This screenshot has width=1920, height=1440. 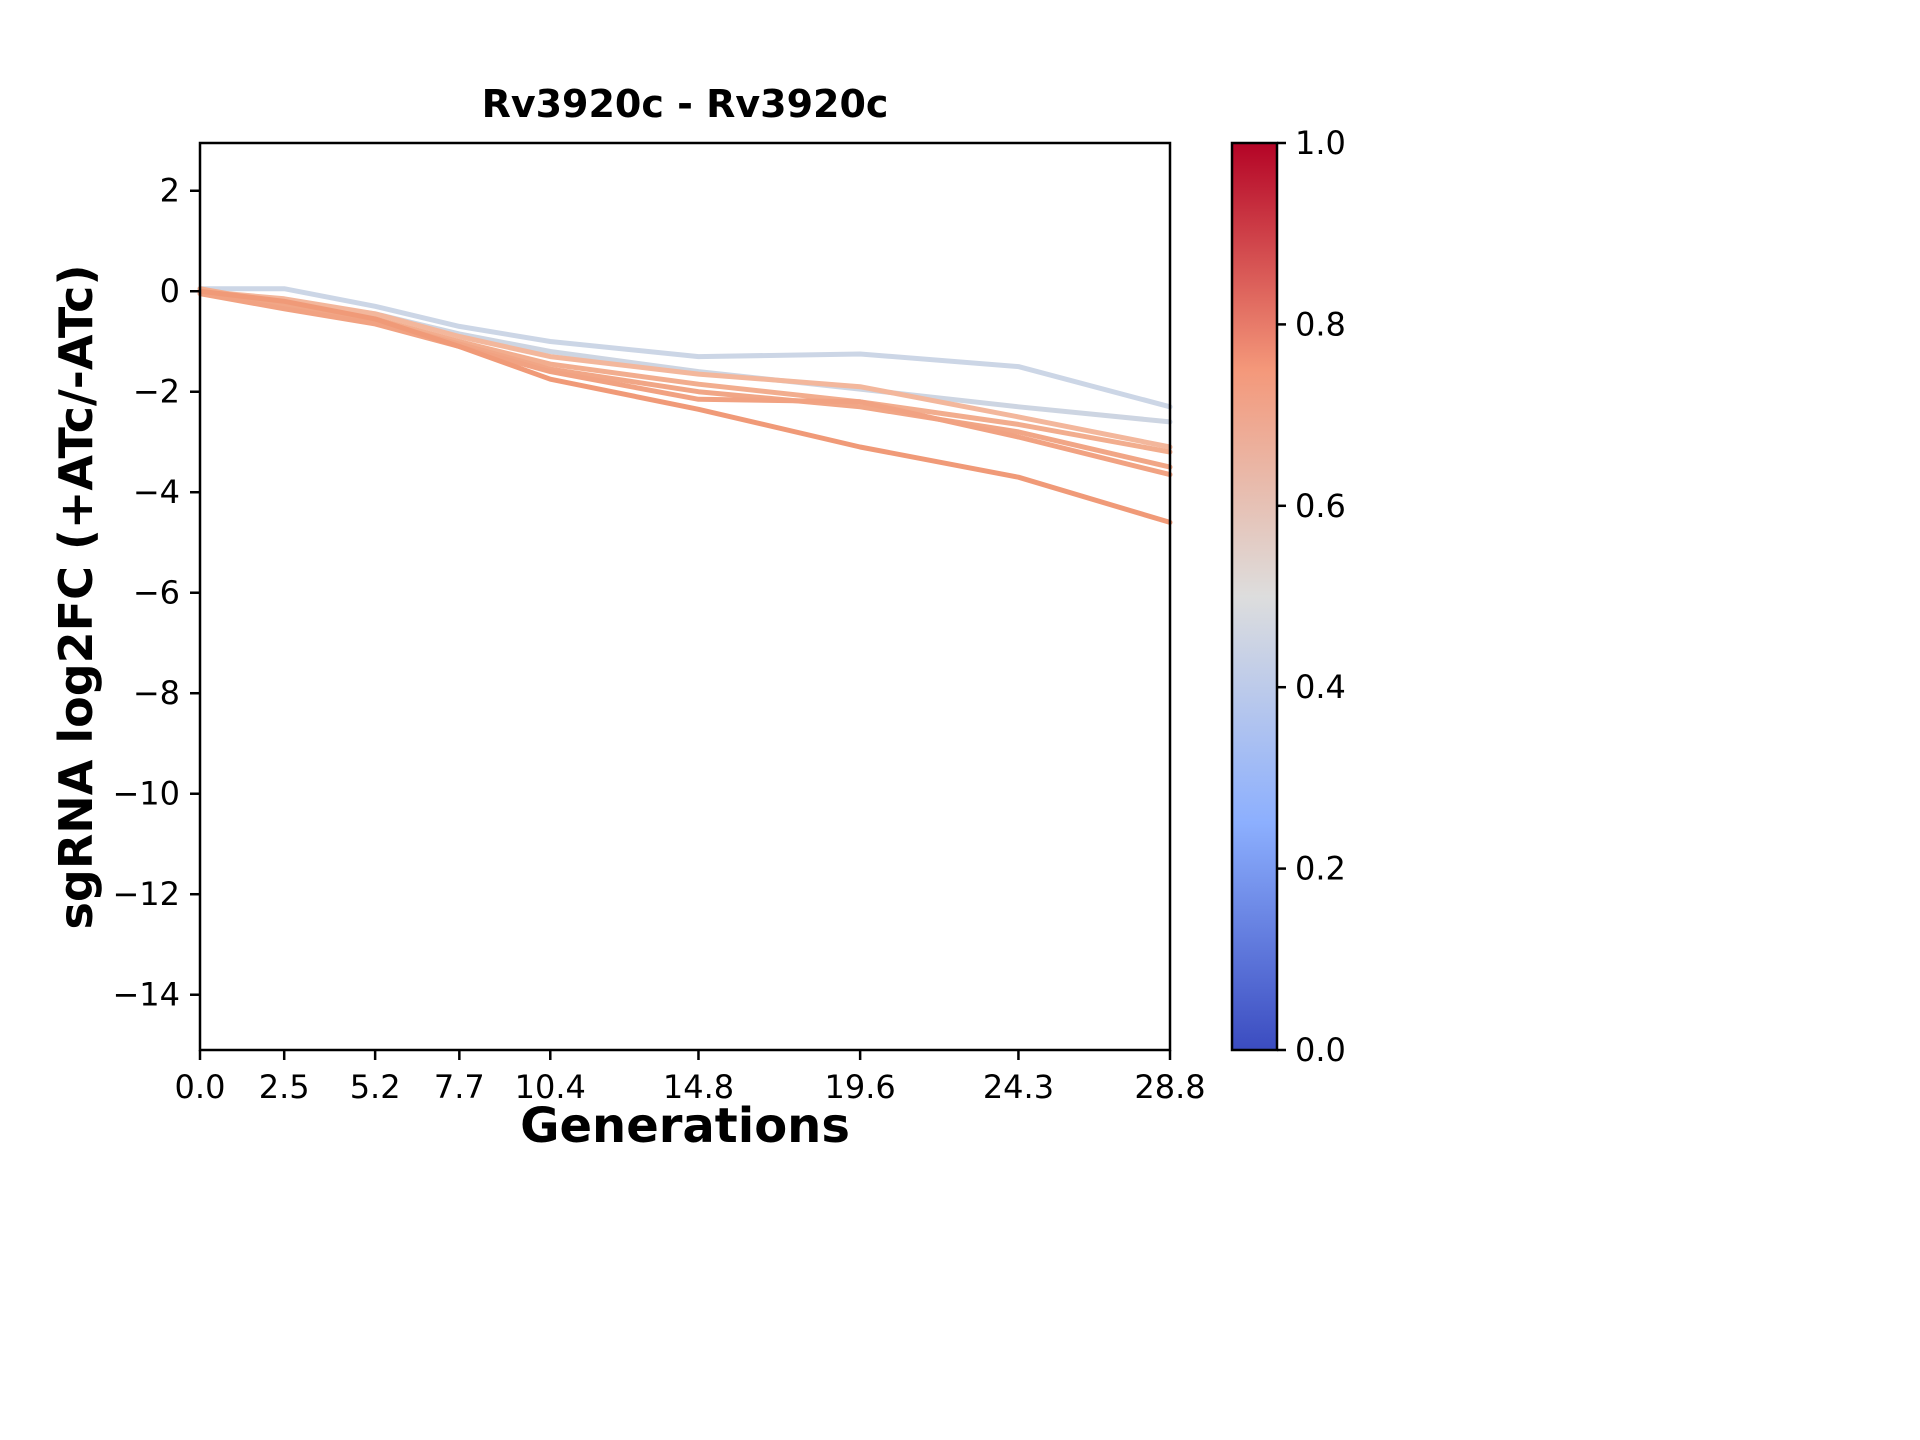 What do you see at coordinates (156, 693) in the screenshot?
I see `y-tick-label: −8` at bounding box center [156, 693].